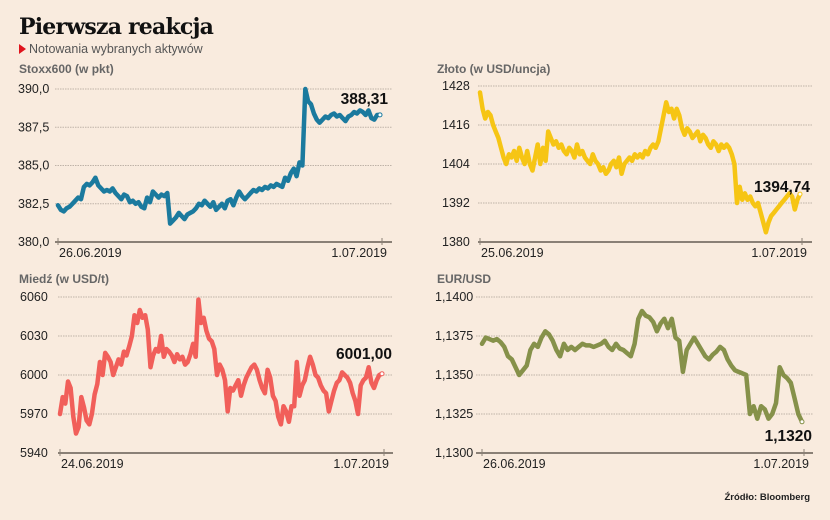 Image resolution: width=830 pixels, height=520 pixels. Describe the element at coordinates (454, 336) in the screenshot. I see `y-tick-label: 1,1375` at that location.